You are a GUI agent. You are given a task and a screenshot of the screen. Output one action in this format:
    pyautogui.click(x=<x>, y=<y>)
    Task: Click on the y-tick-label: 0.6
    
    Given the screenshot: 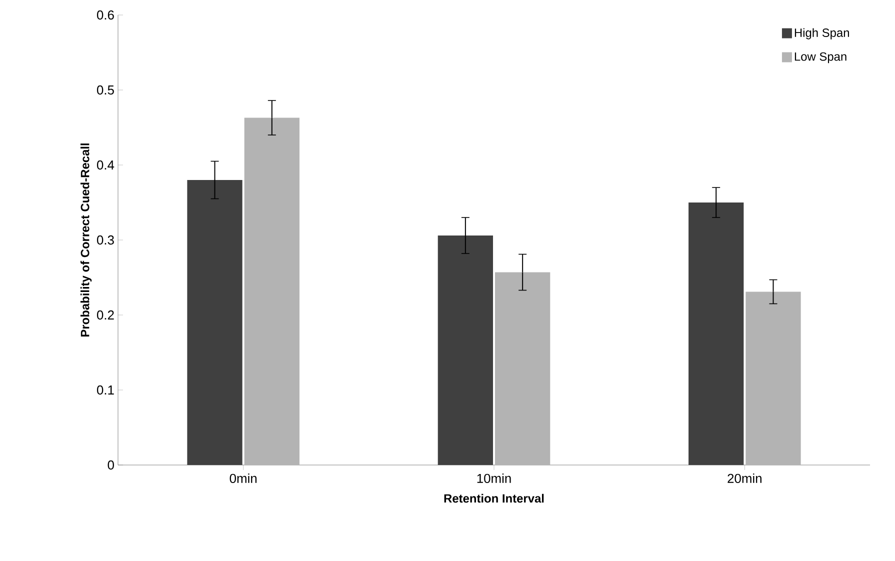 What is the action you would take?
    pyautogui.click(x=105, y=15)
    